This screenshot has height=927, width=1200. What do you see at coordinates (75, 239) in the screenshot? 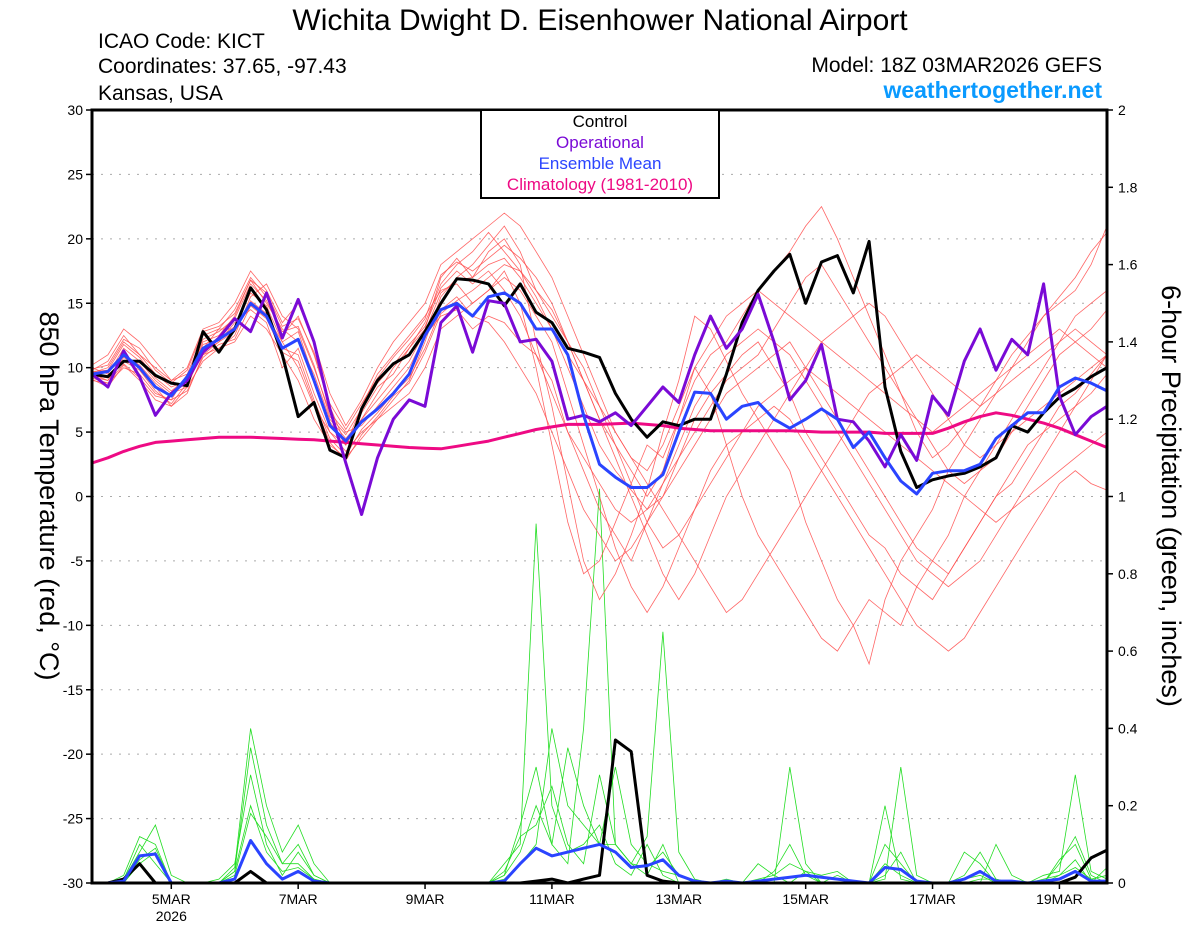
I see `y-tick-label: 20` at bounding box center [75, 239].